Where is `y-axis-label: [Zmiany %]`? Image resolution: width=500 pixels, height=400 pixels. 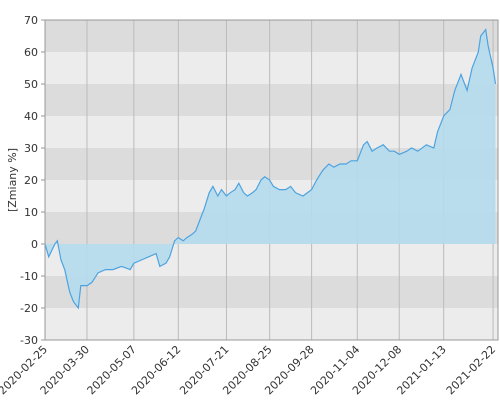 y-axis-label: [Zmiany %] is located at coordinates (12, 180).